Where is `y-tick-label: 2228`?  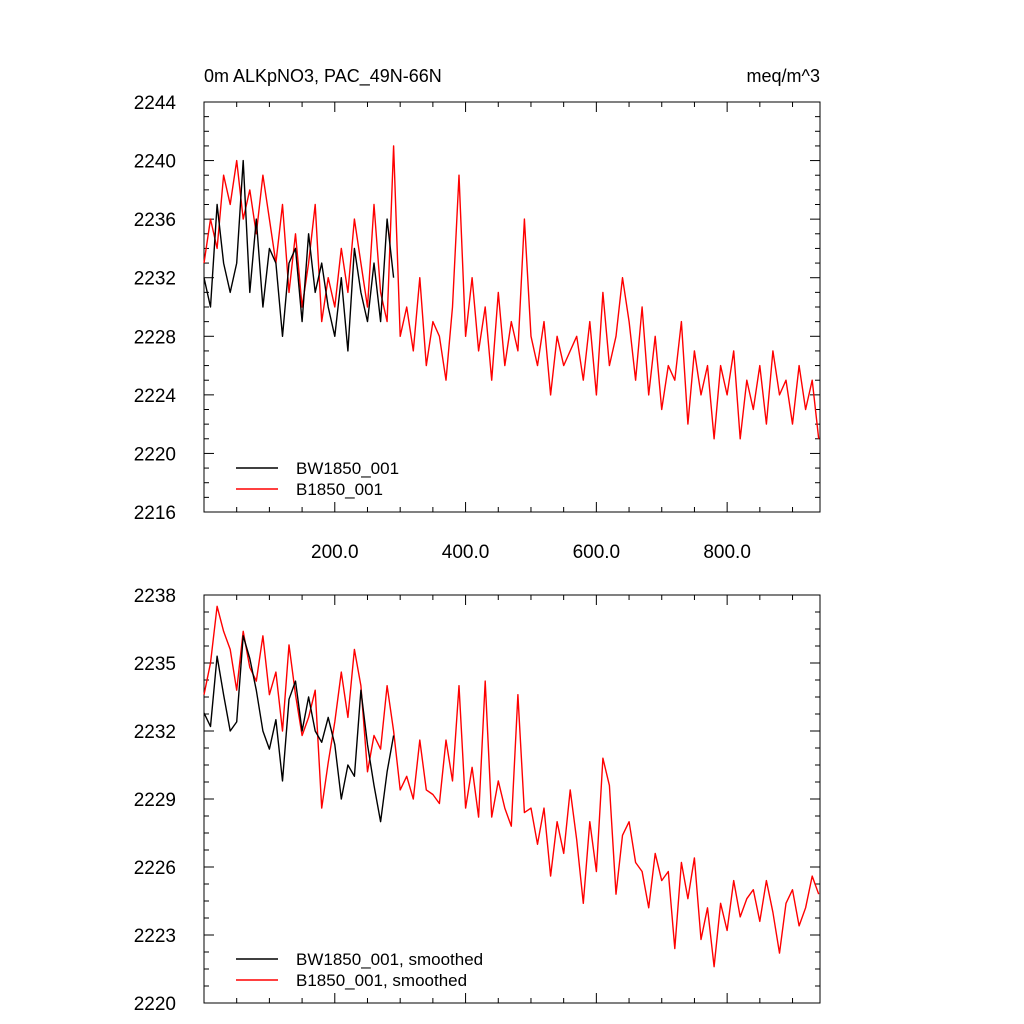 y-tick-label: 2228 is located at coordinates (155, 337).